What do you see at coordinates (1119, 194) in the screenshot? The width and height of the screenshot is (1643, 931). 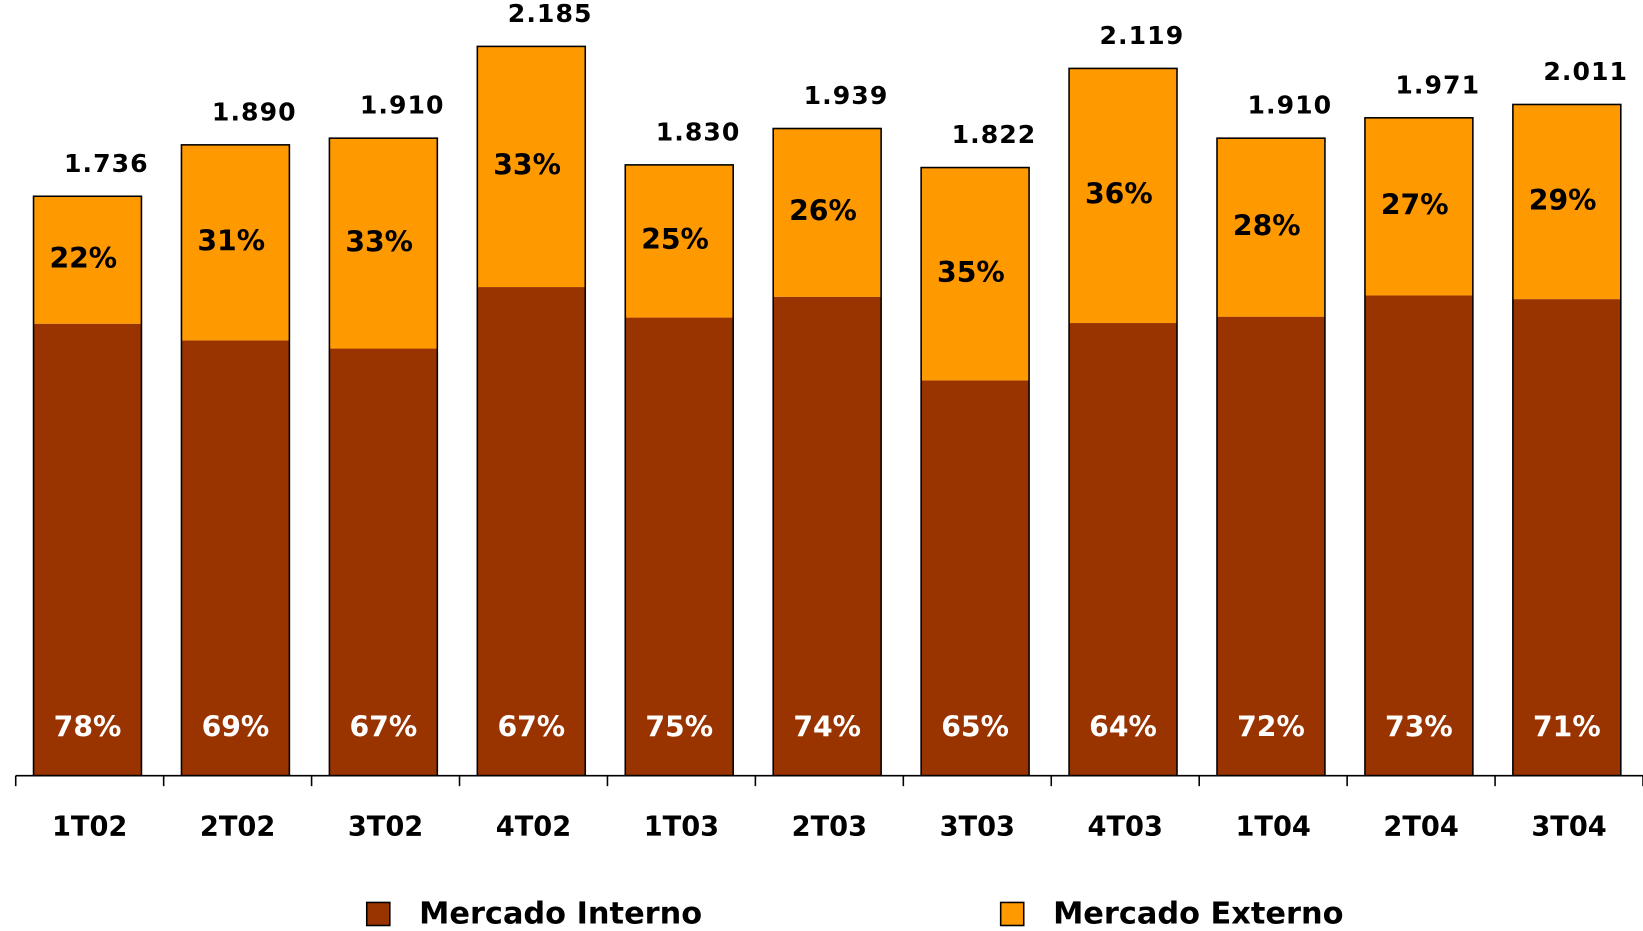 I see `value-label: 36%` at bounding box center [1119, 194].